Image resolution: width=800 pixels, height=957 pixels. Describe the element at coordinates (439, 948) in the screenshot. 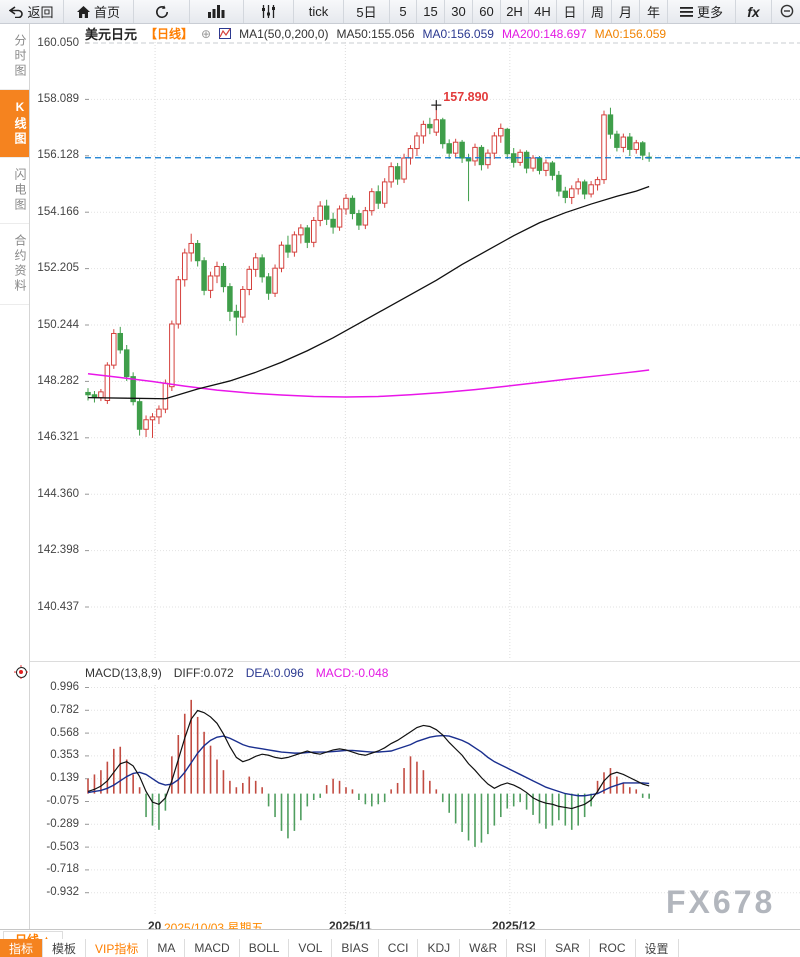

I see `tab-kdj: KDJ` at that location.